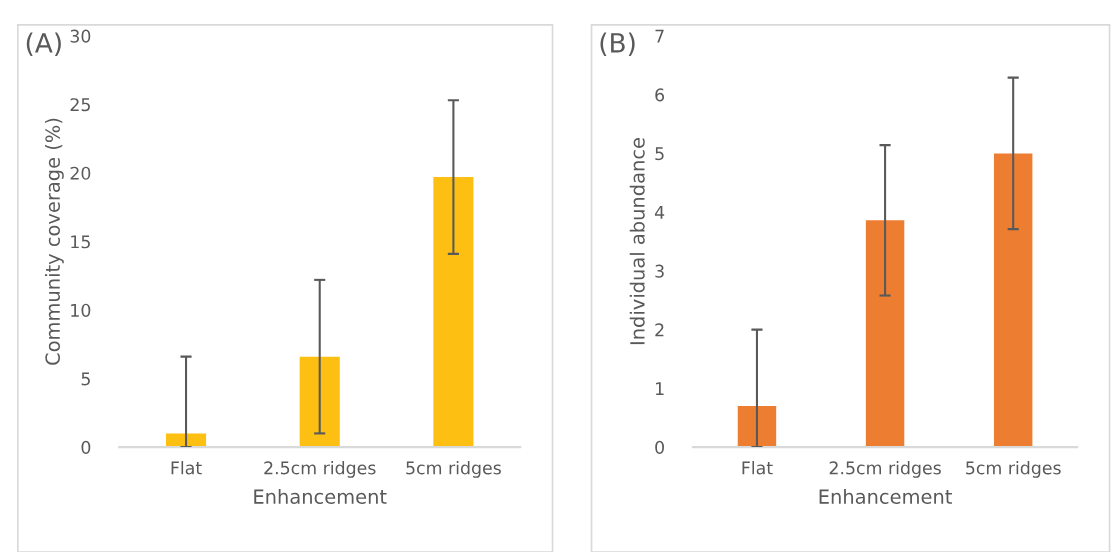  I want to click on y-axis-title: Community coverage (%), so click(54, 241).